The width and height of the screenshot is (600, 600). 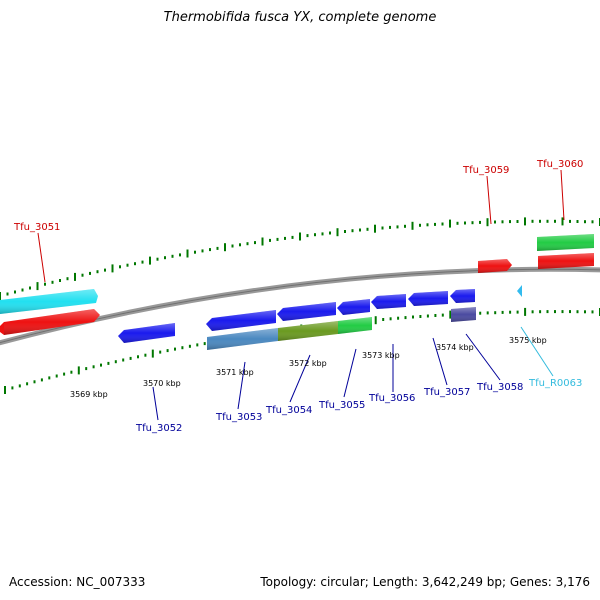 I want to click on gene-label-tfu-3055: Tfu_3055, so click(x=341, y=405).